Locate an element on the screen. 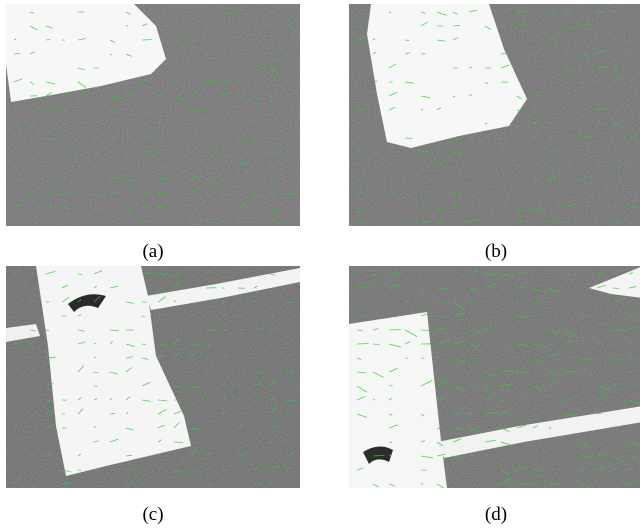  road-marking is located at coordinates (113, 371).